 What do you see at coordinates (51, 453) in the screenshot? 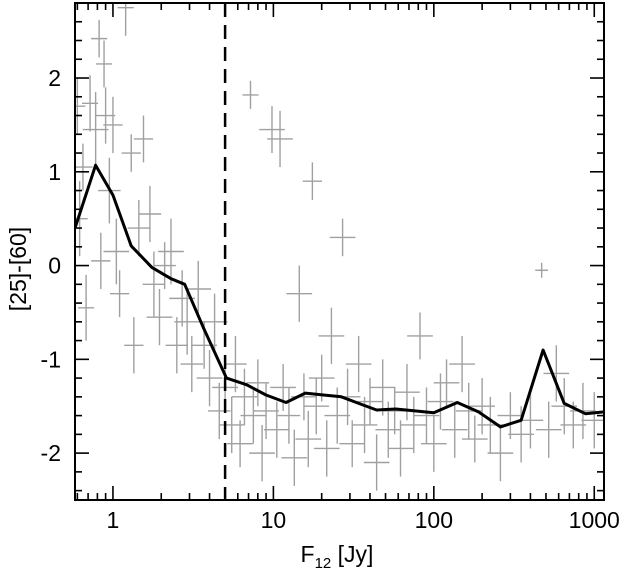
I see `y-tick-label: -2` at bounding box center [51, 453].